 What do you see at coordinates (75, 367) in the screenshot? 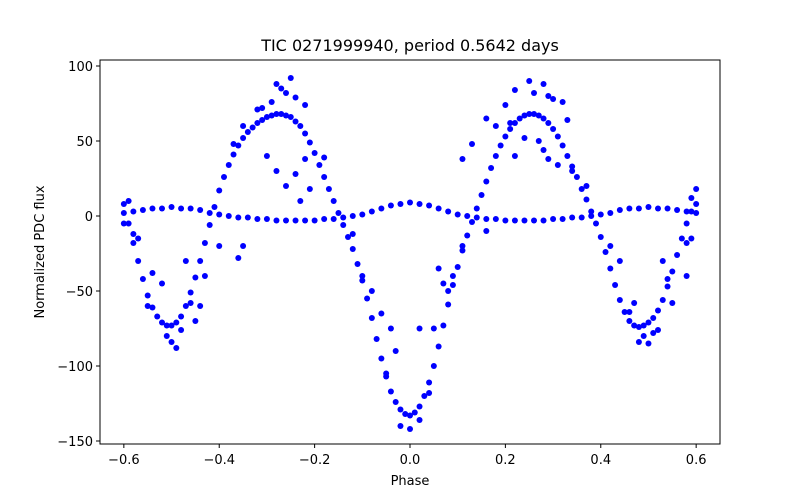
I see `y-tick-label: −100` at bounding box center [75, 367].